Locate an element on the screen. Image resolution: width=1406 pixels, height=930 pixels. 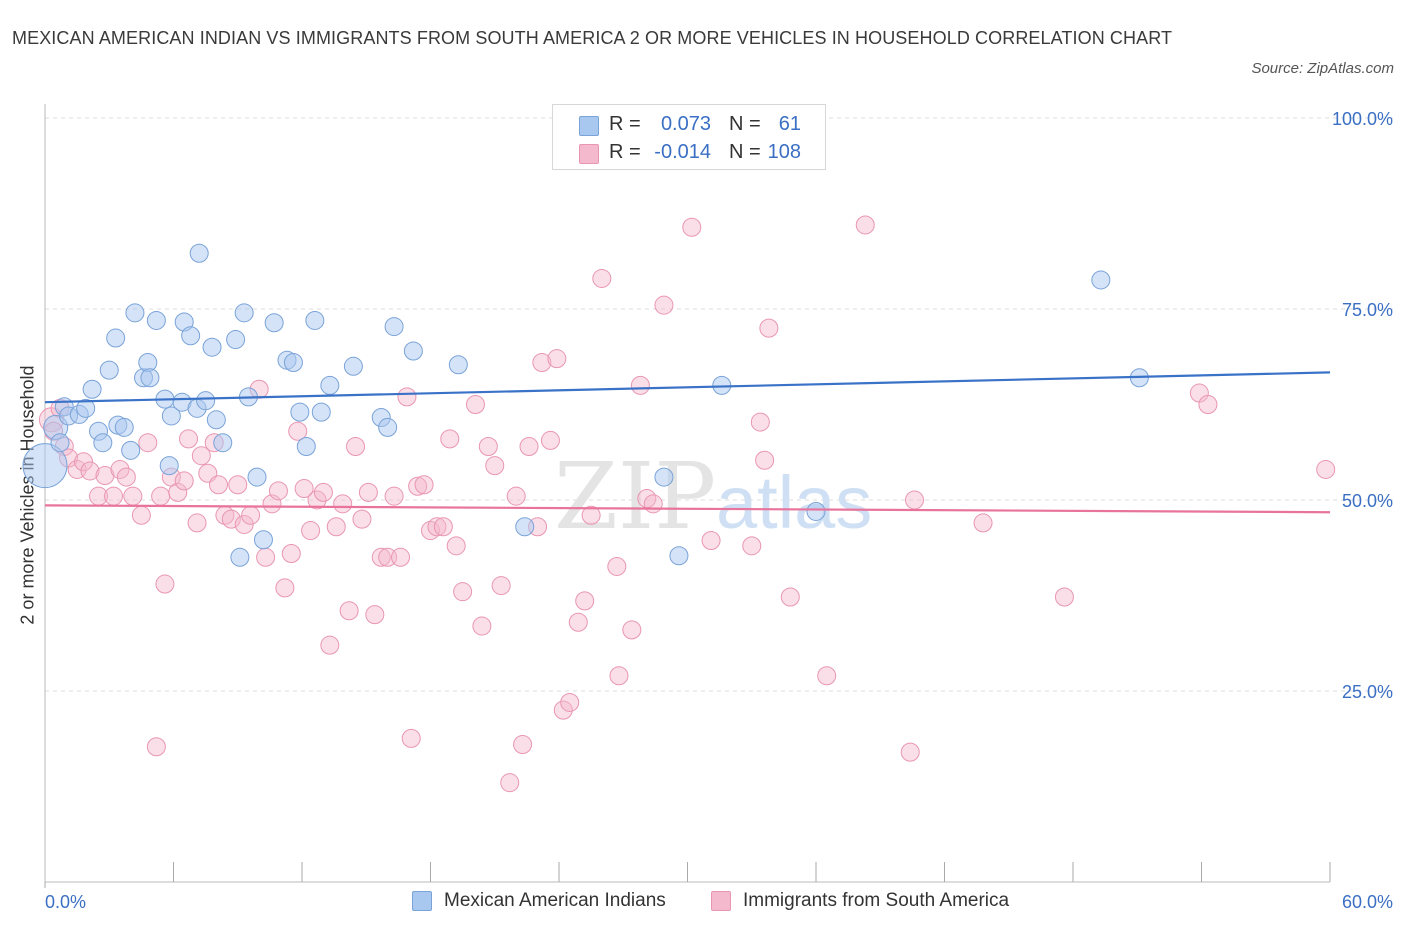
legend-label: Immigrants from South America is located at coordinates (876, 900).